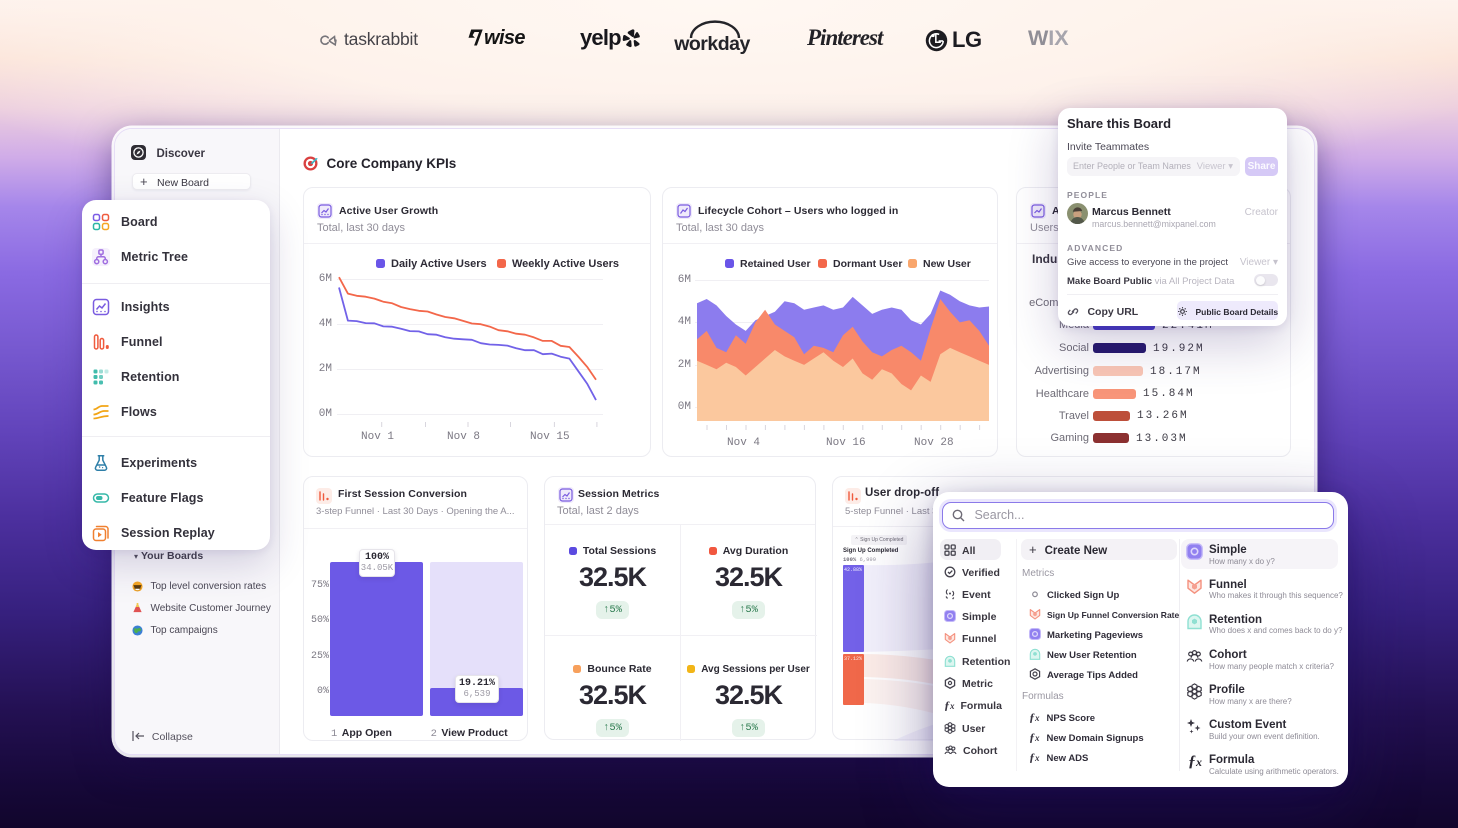 The height and width of the screenshot is (828, 1458). I want to click on svg-text: workday, so click(711, 43).